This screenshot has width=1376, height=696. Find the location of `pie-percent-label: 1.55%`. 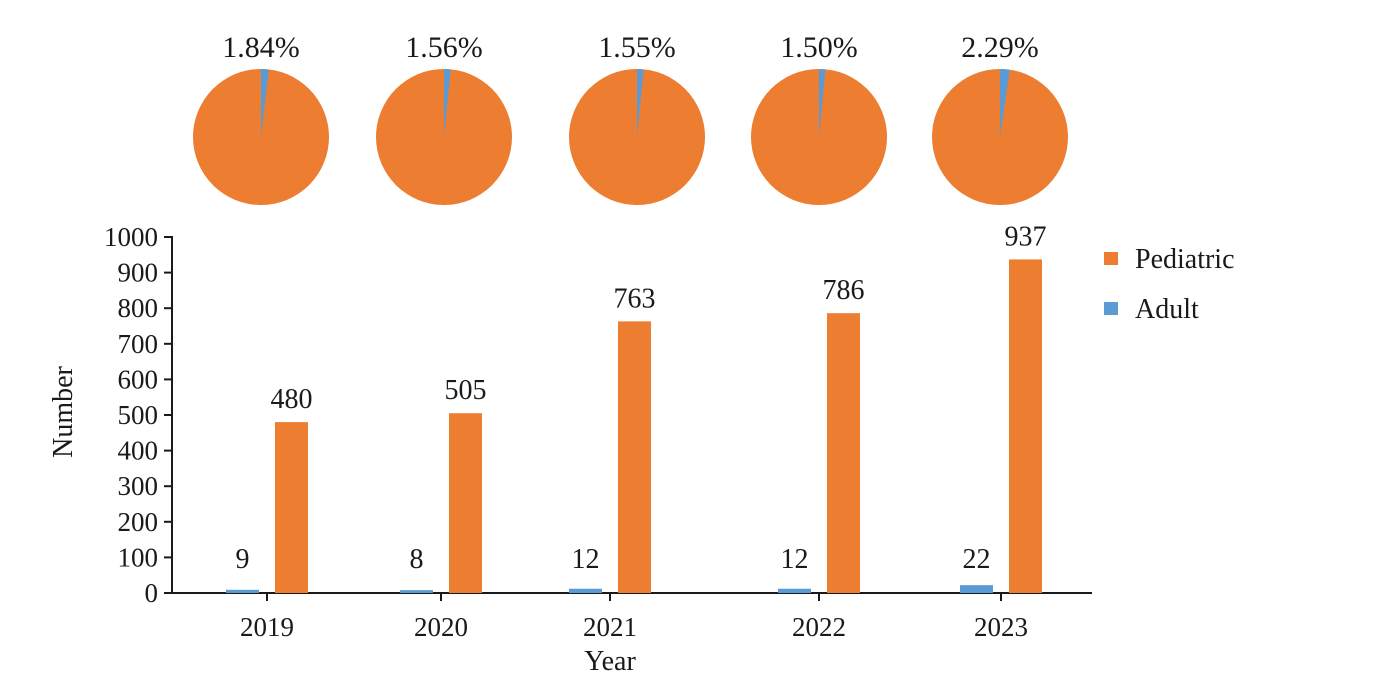

pie-percent-label: 1.55% is located at coordinates (637, 47).